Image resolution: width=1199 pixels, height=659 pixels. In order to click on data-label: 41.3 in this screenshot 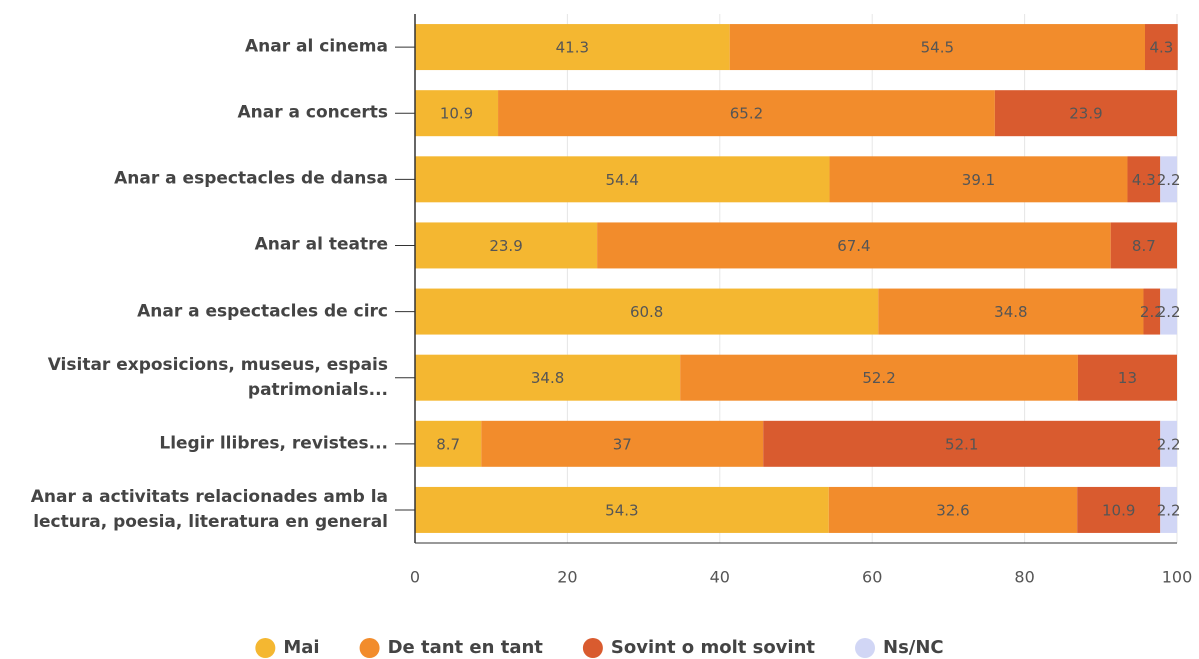, I will do `click(572, 48)`.